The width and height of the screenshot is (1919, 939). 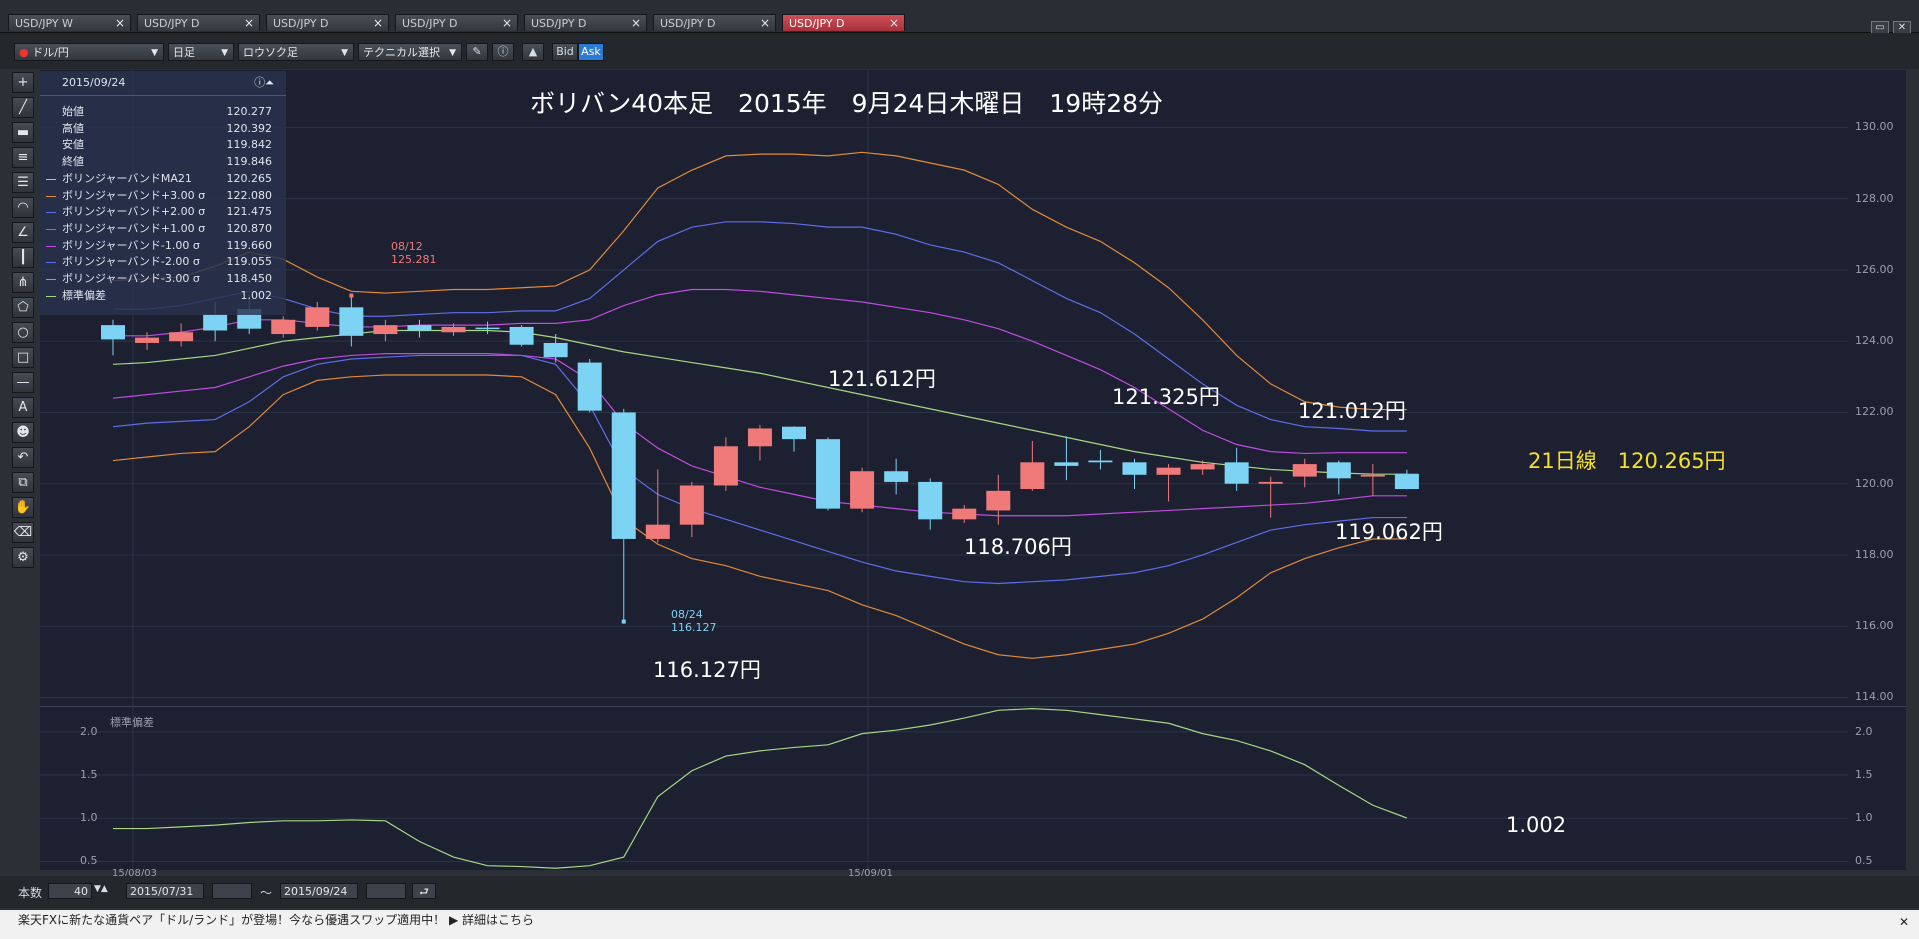 What do you see at coordinates (23, 157) in the screenshot?
I see `channel-icon: ≡` at bounding box center [23, 157].